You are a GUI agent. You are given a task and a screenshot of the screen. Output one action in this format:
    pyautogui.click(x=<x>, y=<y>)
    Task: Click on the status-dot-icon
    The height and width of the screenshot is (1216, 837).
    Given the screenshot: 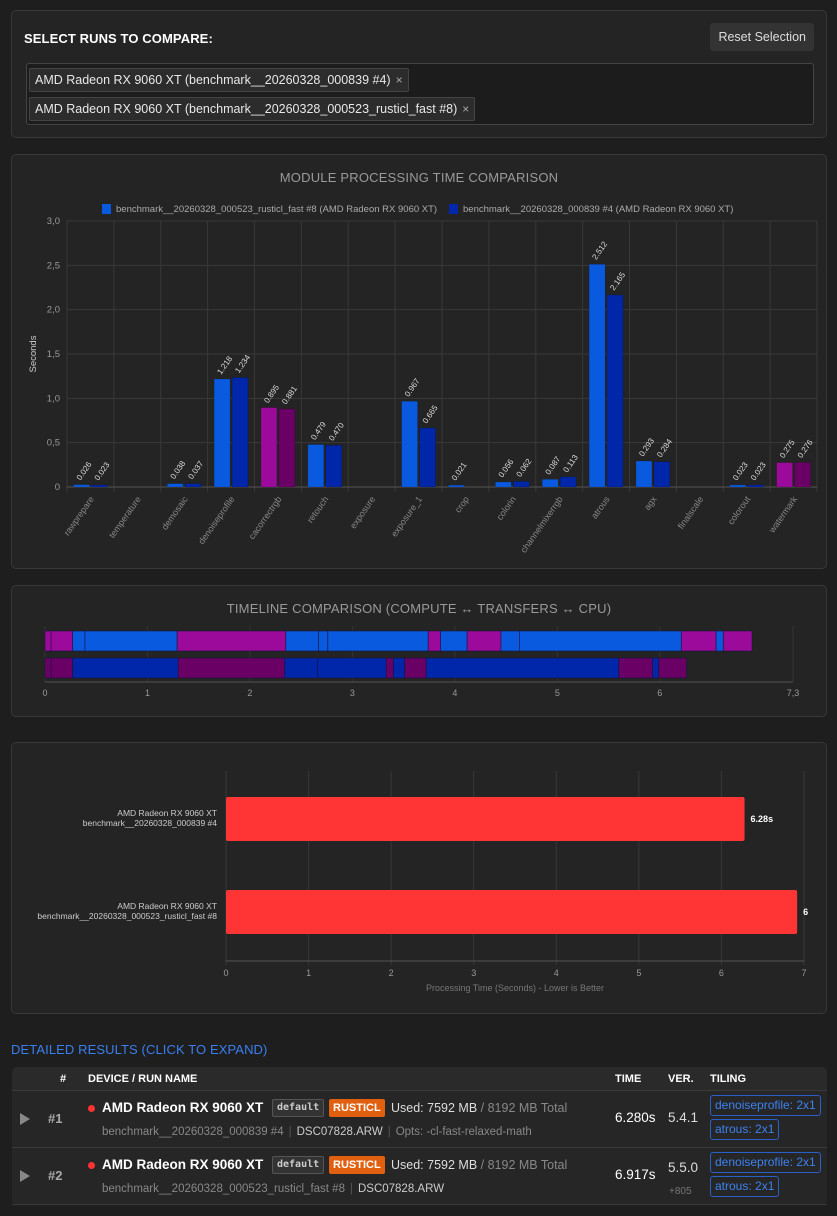 What is the action you would take?
    pyautogui.click(x=91, y=1165)
    